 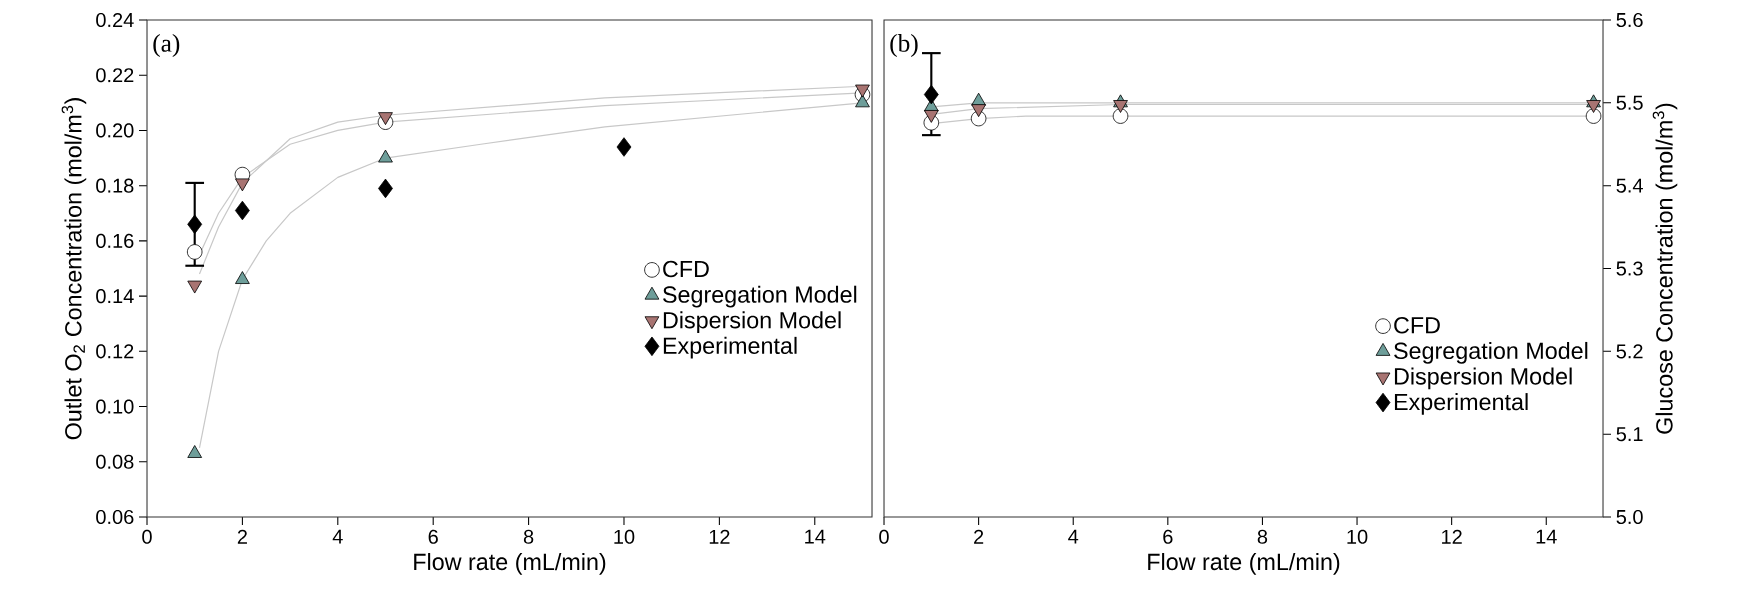 I want to click on y-axis-title: Outlet O$_{2}$ Concentration (mol/m$^{3}$), so click(x=74, y=269).